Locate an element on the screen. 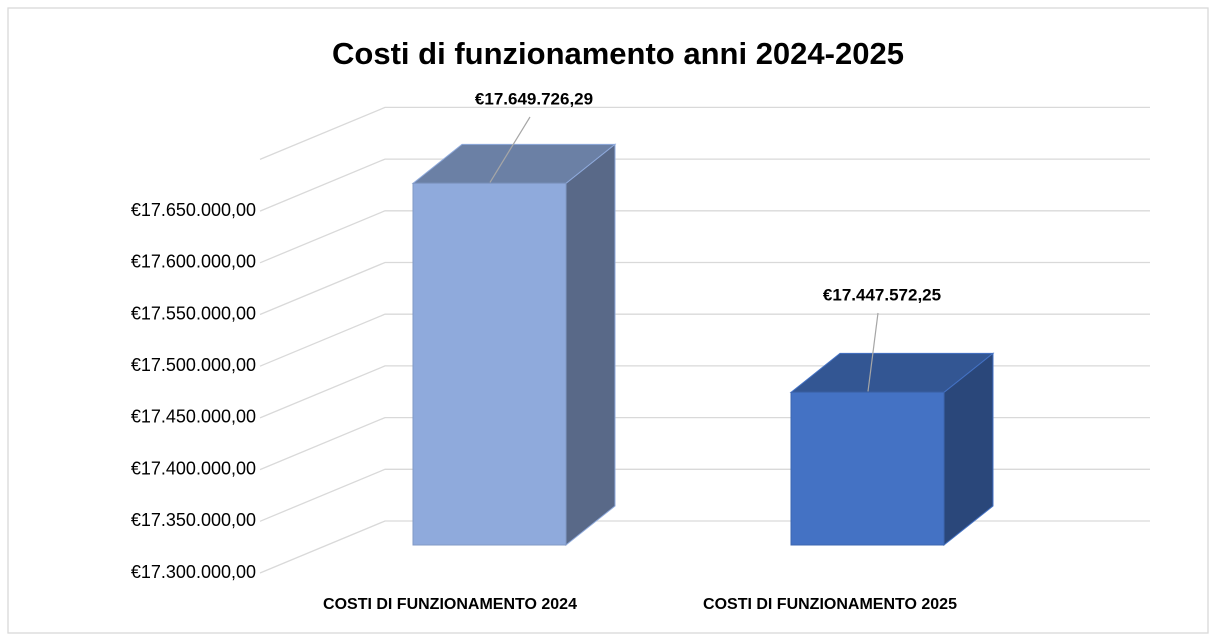 The image size is (1217, 634). y-tick-label: €17.500.000,00 is located at coordinates (193, 365).